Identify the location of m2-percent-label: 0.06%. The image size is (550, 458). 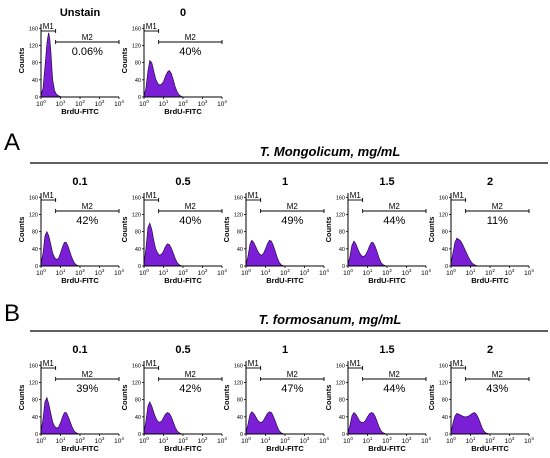
(87, 52).